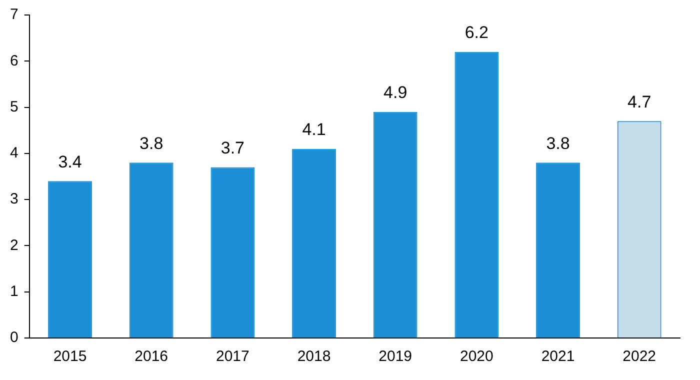  I want to click on x-tick-label: 2022, so click(639, 357).